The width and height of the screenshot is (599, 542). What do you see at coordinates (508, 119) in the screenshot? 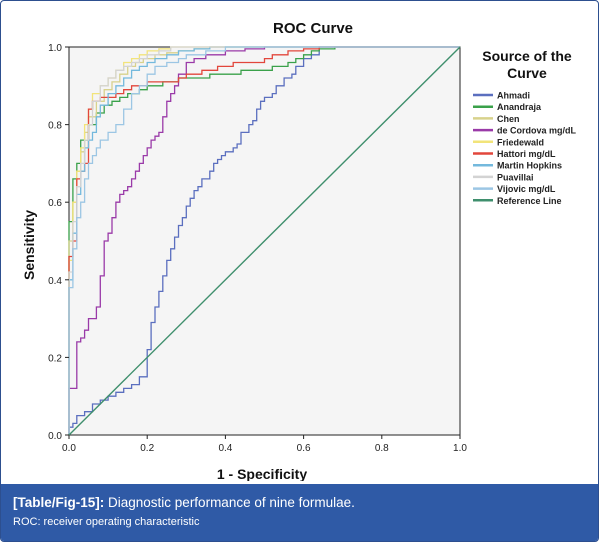
I see `legend-label-chen: Chen` at bounding box center [508, 119].